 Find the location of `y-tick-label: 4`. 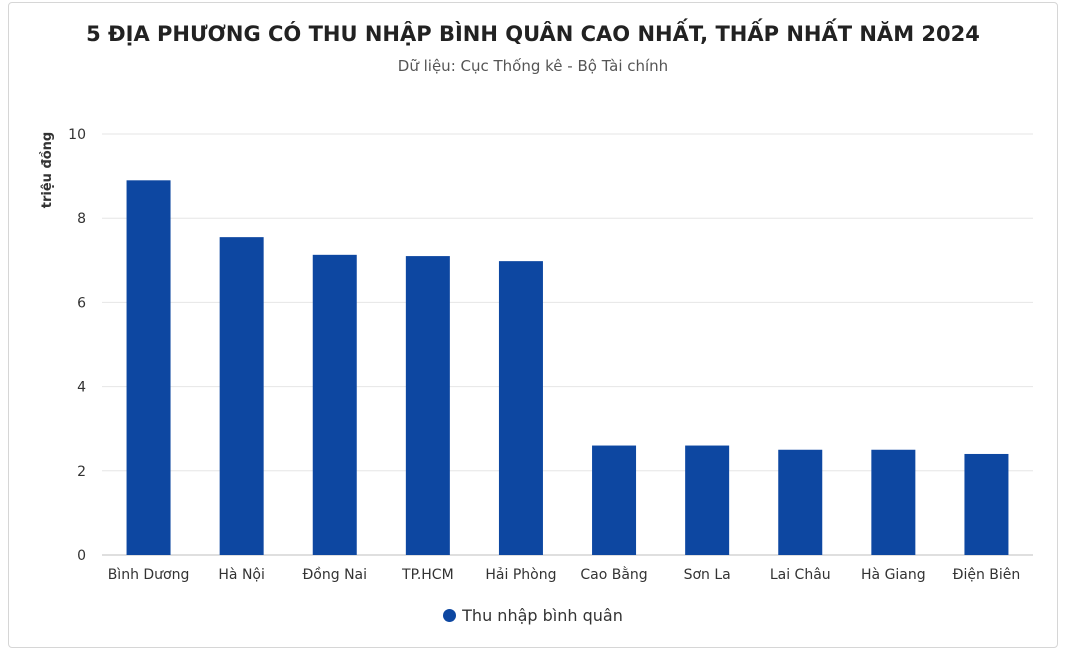

y-tick-label: 4 is located at coordinates (81, 388).